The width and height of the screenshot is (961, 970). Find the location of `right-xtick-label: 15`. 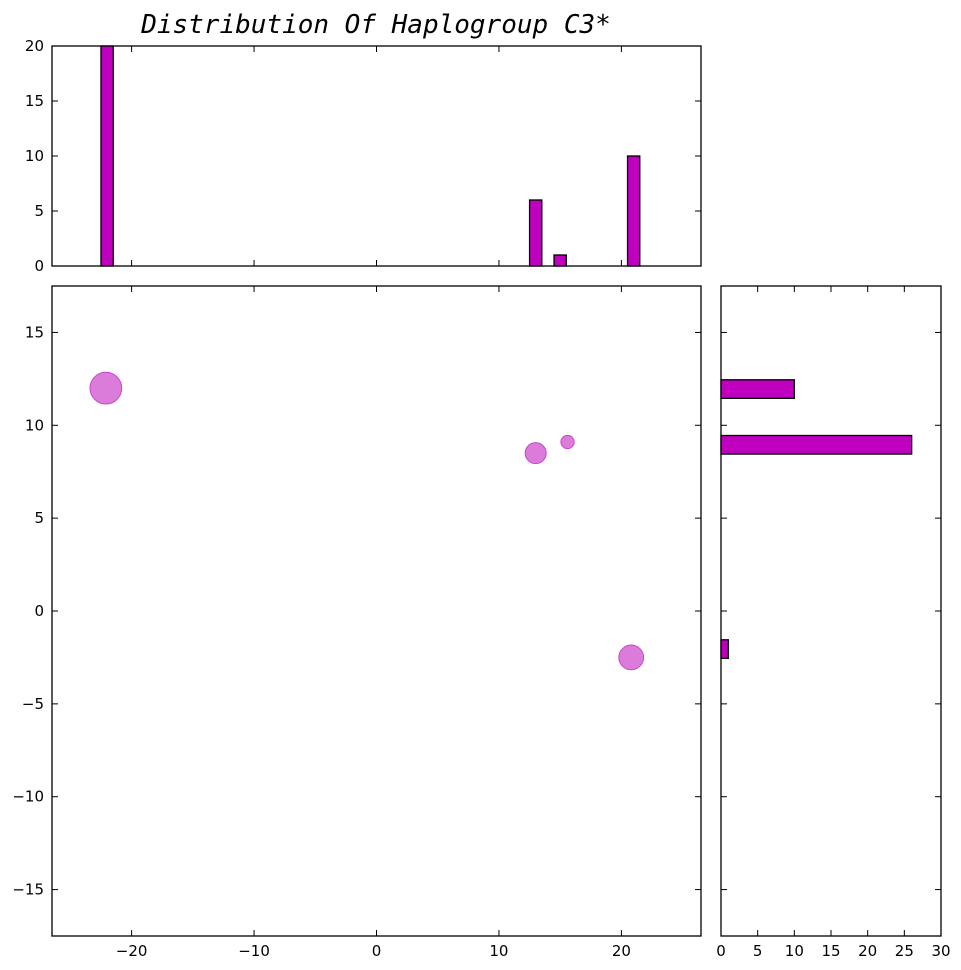

right-xtick-label: 15 is located at coordinates (830, 951).